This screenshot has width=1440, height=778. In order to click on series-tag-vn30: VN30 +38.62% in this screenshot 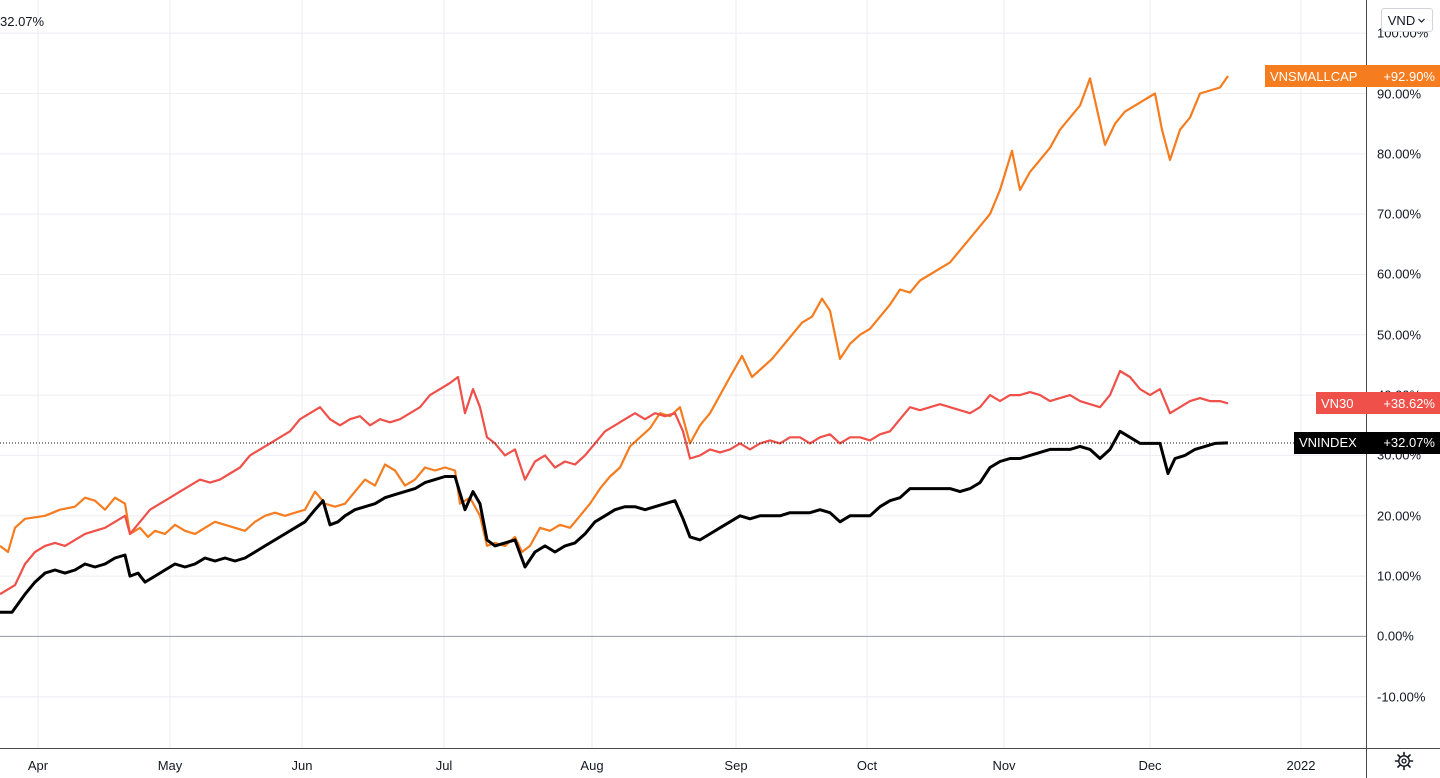, I will do `click(1378, 403)`.